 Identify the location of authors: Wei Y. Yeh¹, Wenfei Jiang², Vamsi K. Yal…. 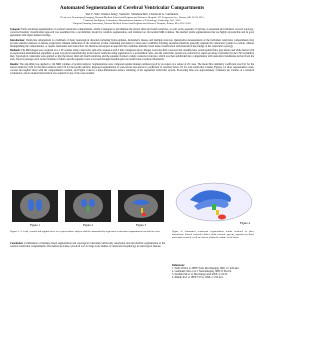
(132, 14).